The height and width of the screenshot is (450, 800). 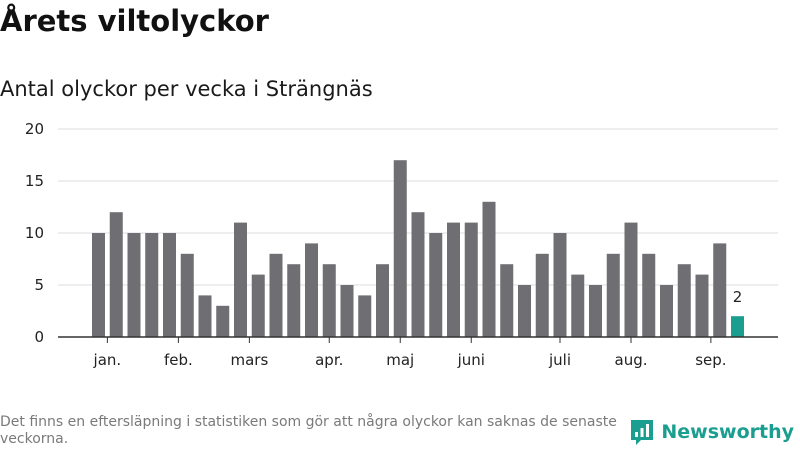 What do you see at coordinates (727, 432) in the screenshot?
I see `brand-name: Newsworthy` at bounding box center [727, 432].